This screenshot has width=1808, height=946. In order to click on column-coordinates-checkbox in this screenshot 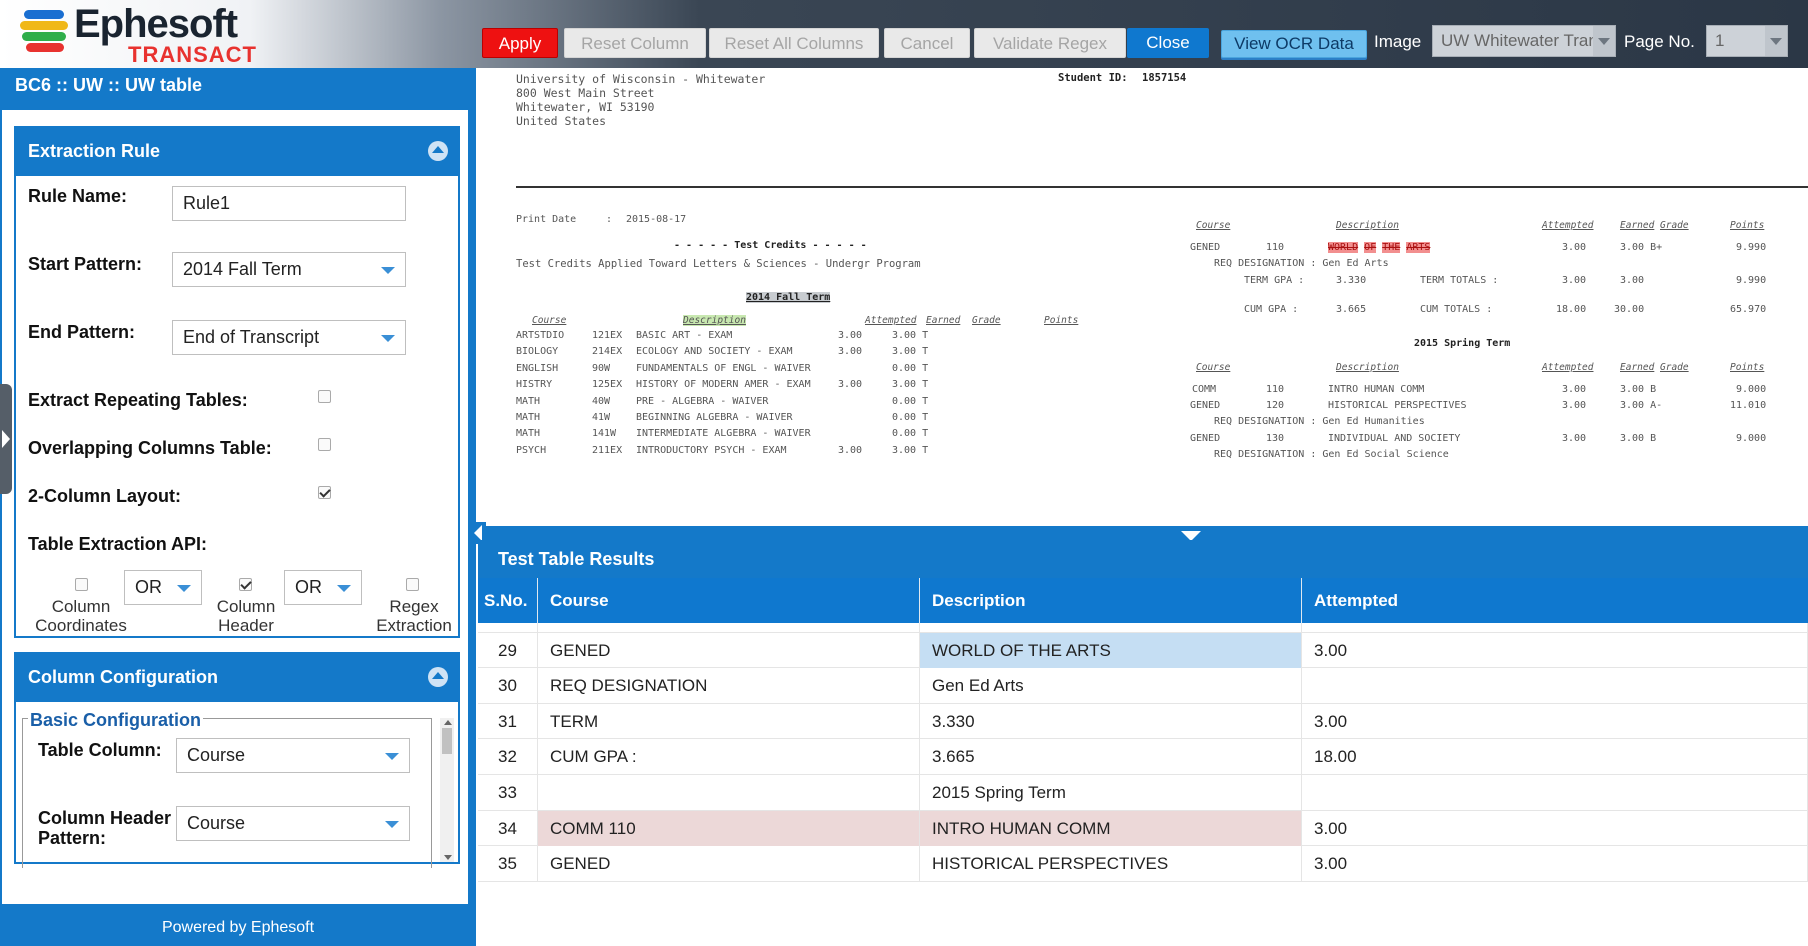, I will do `click(81, 584)`.